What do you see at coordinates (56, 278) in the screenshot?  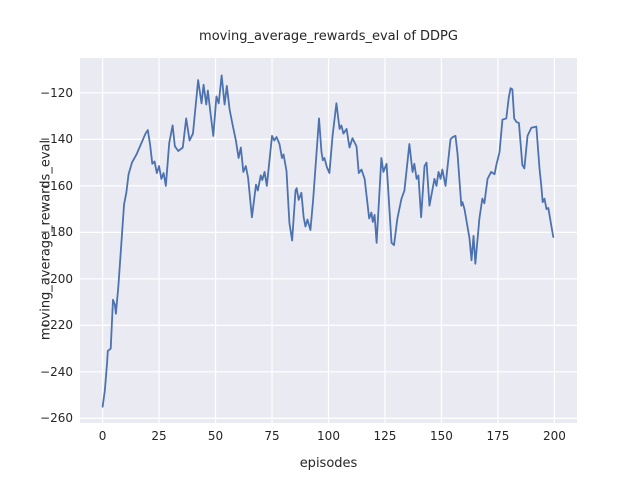 I see `y-tick-label: −200` at bounding box center [56, 278].